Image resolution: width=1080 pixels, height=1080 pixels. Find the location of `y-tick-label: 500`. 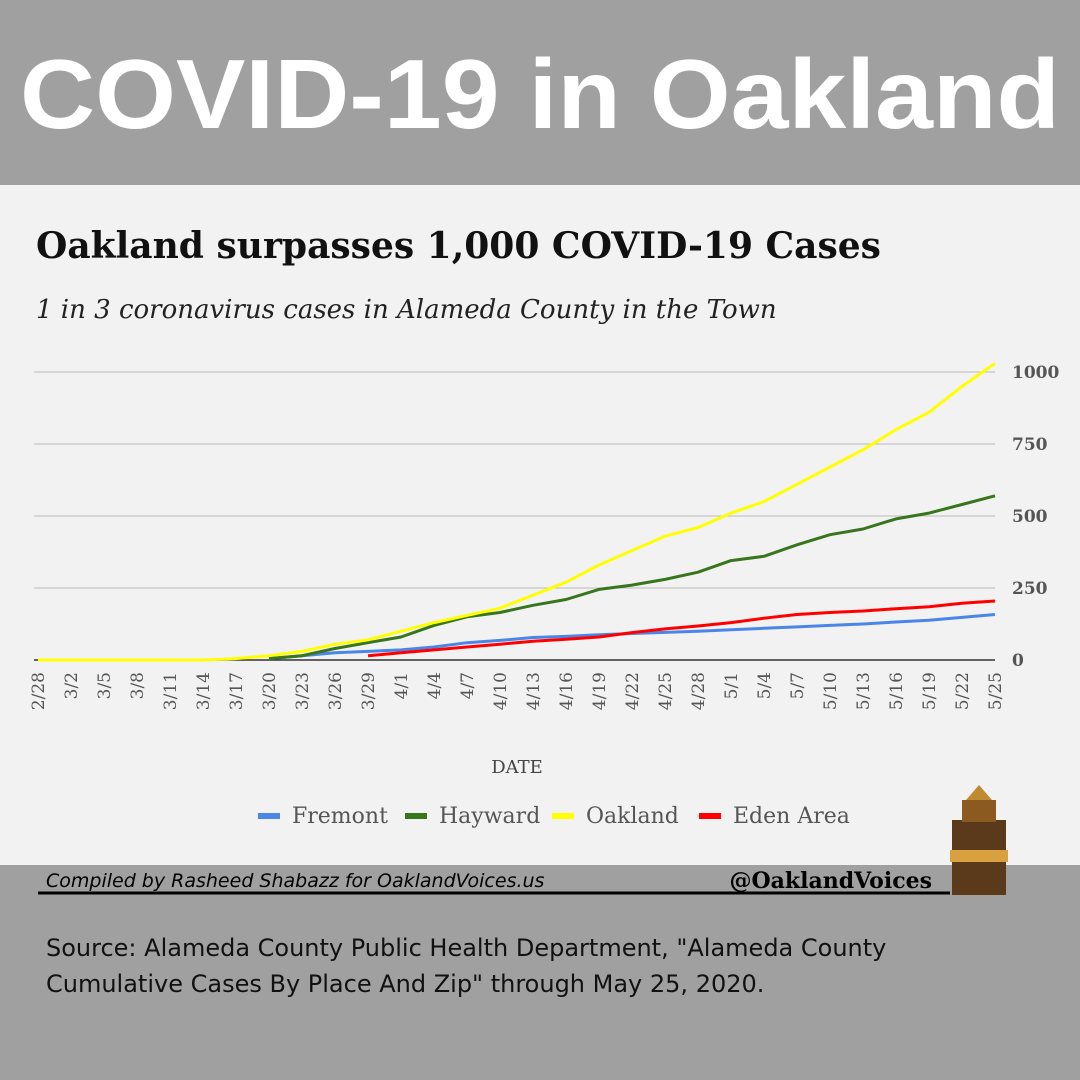

y-tick-label: 500 is located at coordinates (1030, 517).